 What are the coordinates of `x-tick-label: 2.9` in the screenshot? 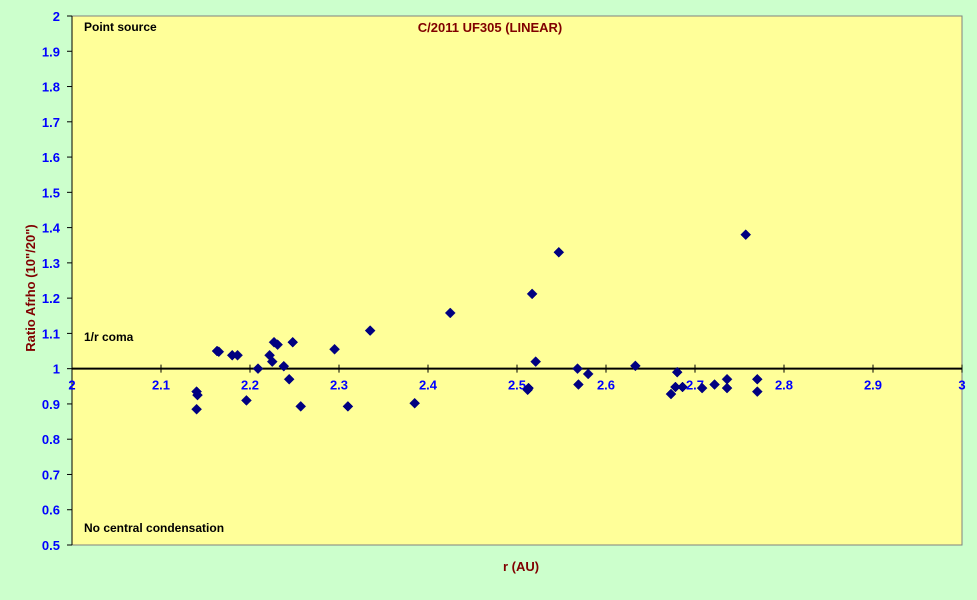 It's located at (873, 385).